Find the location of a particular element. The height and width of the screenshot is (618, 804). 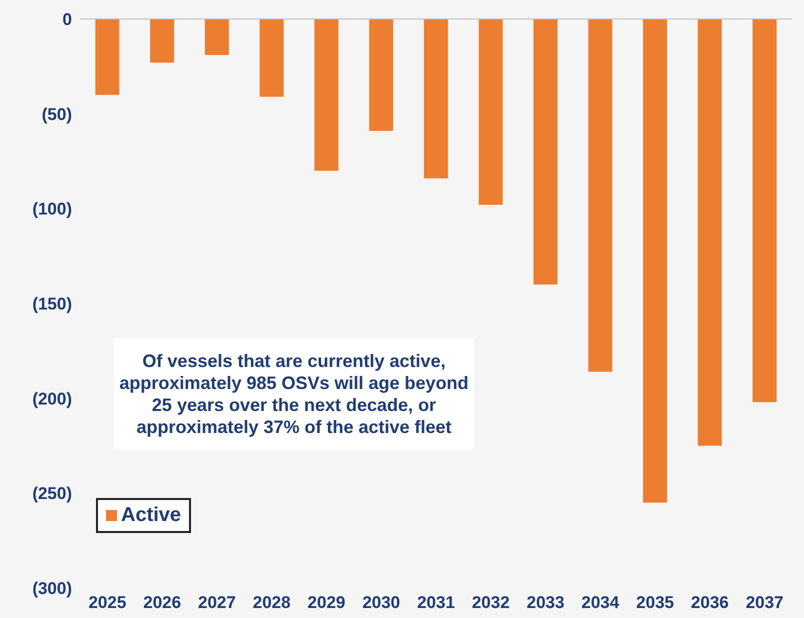

legend-label: Active is located at coordinates (151, 515).